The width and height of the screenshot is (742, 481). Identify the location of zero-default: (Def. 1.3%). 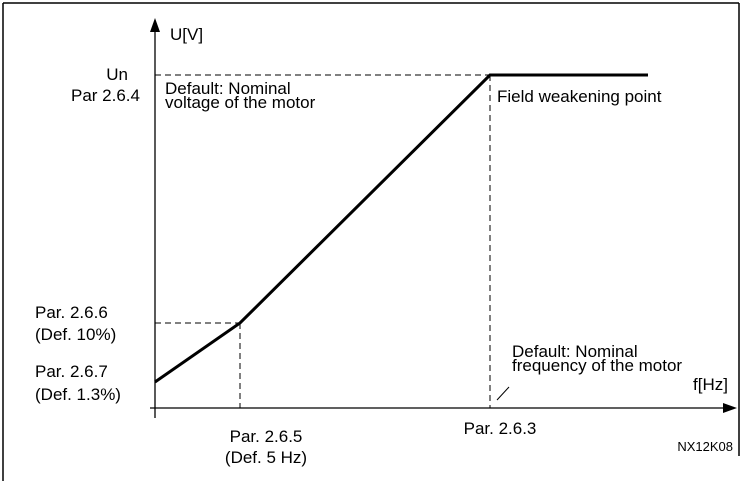
(78, 394).